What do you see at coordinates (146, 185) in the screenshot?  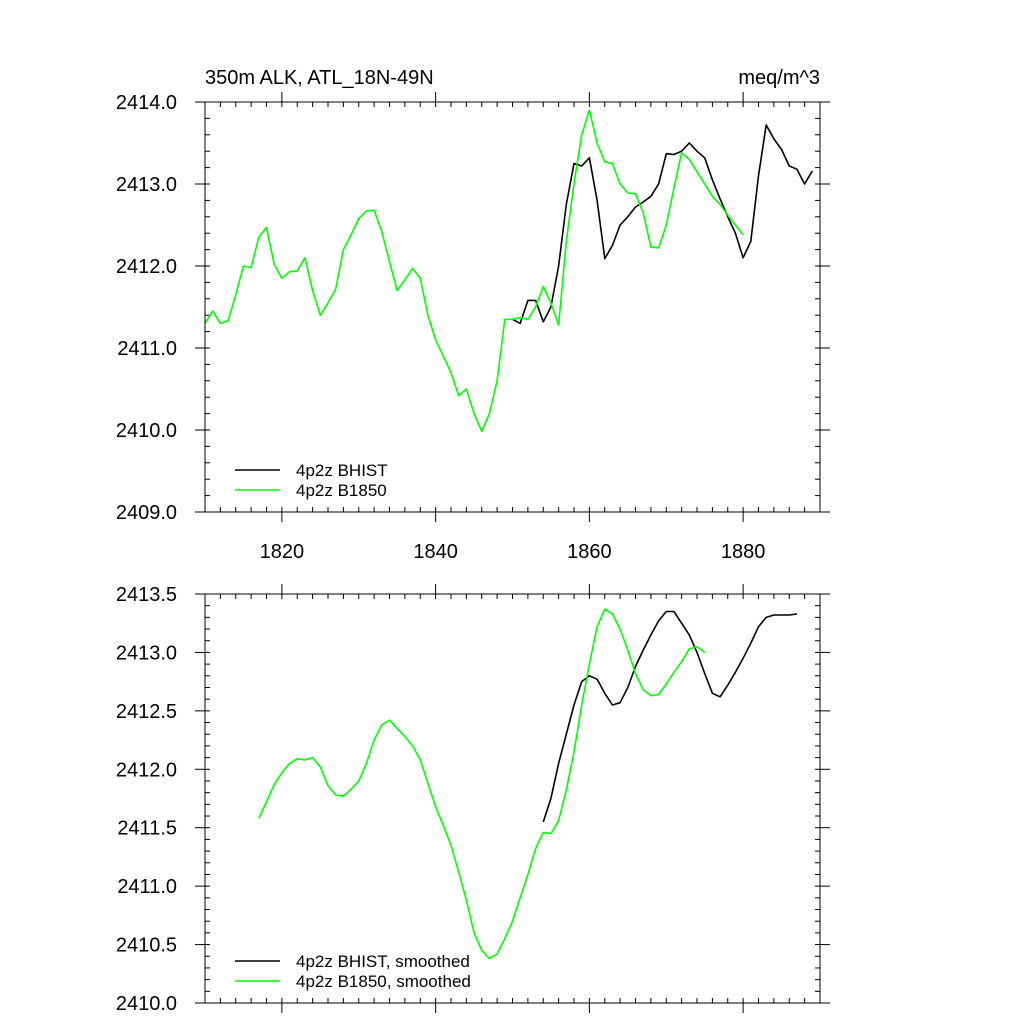 I see `top-y-tick-label: 2413.0` at bounding box center [146, 185].